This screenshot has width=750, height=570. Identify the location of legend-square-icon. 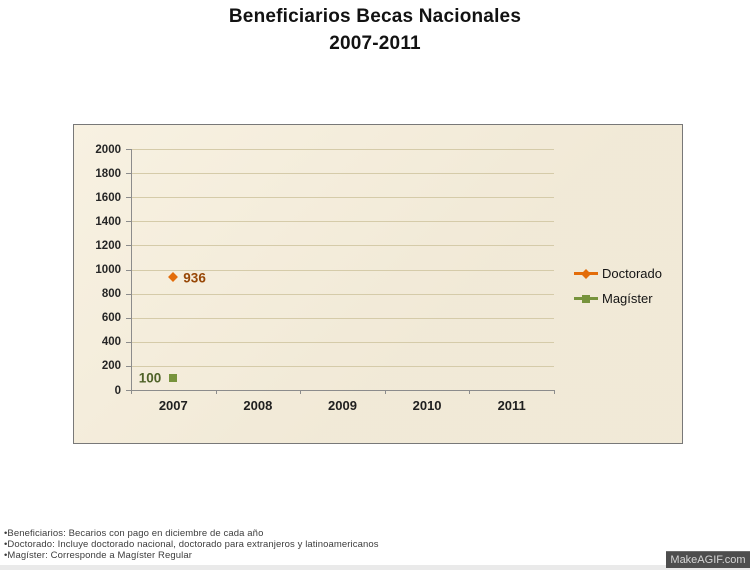
(586, 298).